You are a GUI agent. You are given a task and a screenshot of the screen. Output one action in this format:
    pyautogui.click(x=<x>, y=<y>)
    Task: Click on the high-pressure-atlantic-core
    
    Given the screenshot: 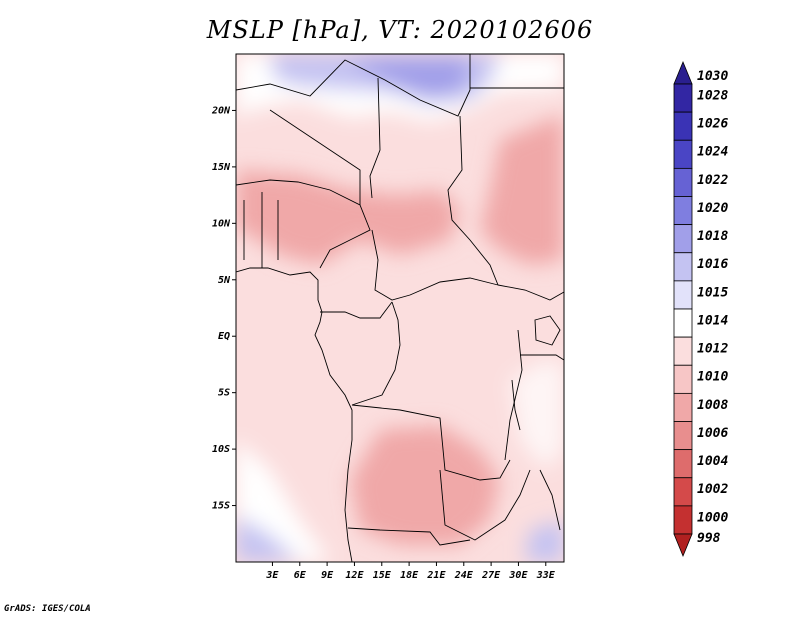 What is the action you would take?
    pyautogui.click(x=268, y=538)
    